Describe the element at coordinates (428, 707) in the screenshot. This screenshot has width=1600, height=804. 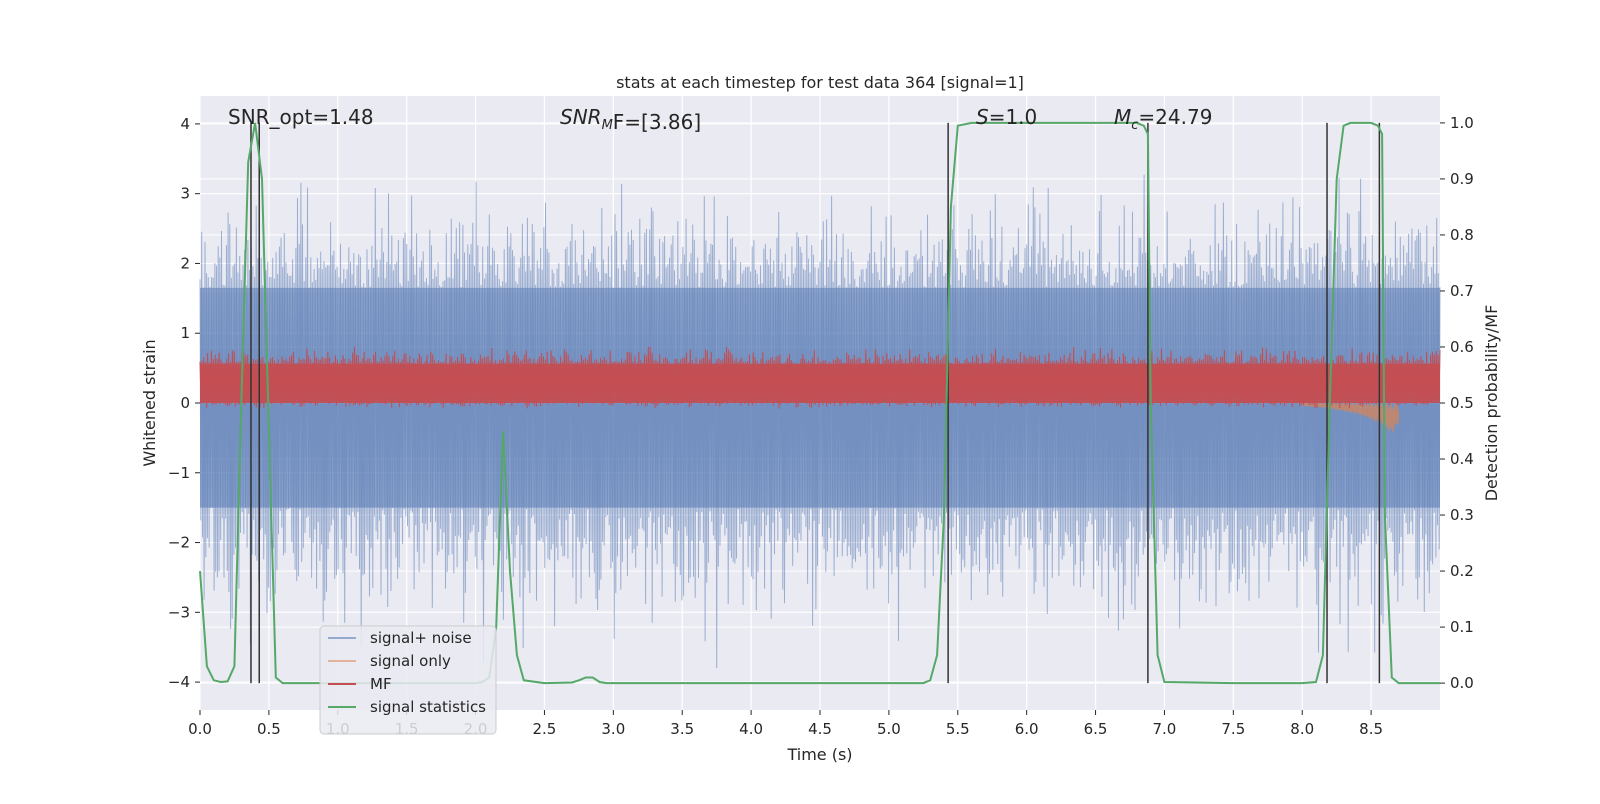
I see `legend-label-stats: signal statistics` at that location.